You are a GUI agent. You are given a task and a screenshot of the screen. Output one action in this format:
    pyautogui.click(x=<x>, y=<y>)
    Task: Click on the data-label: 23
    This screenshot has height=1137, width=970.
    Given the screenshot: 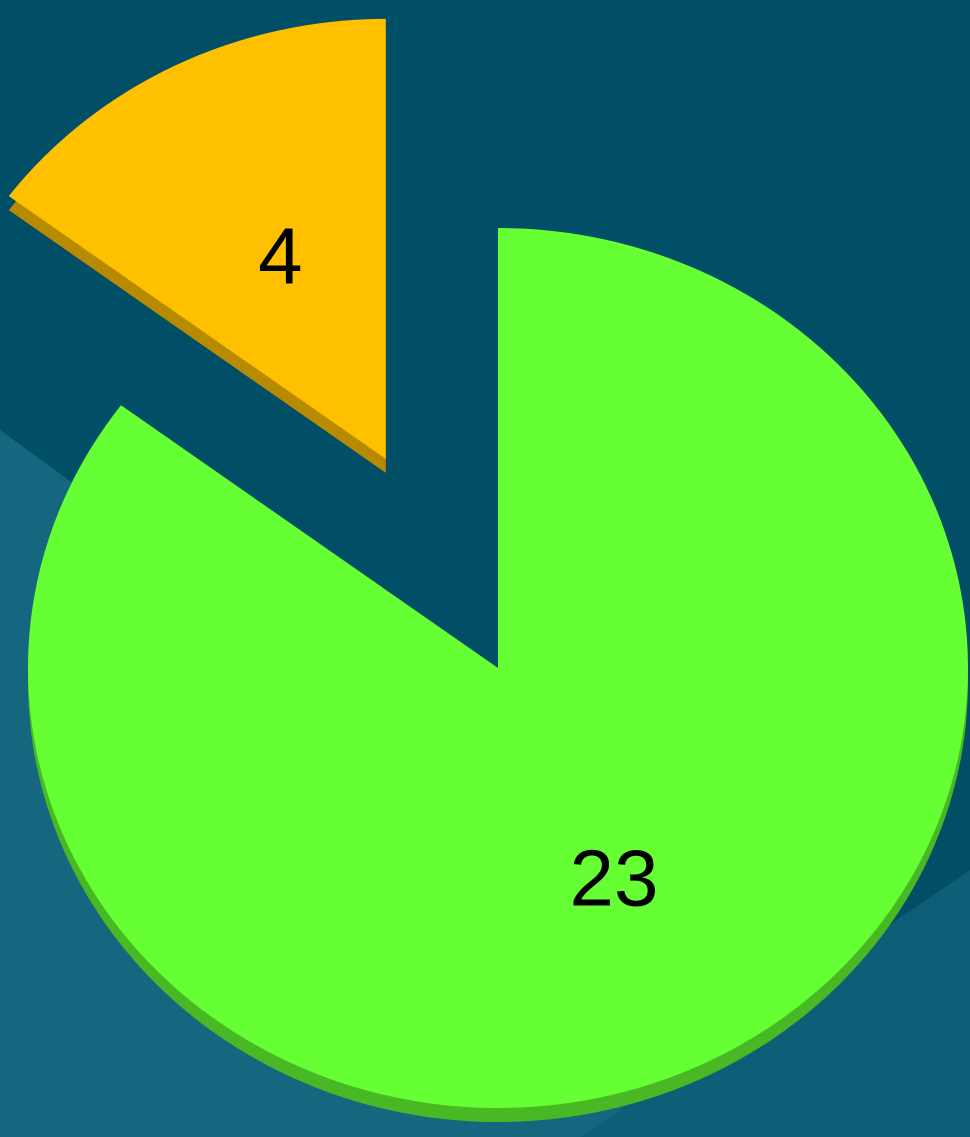 What is the action you would take?
    pyautogui.click(x=614, y=877)
    